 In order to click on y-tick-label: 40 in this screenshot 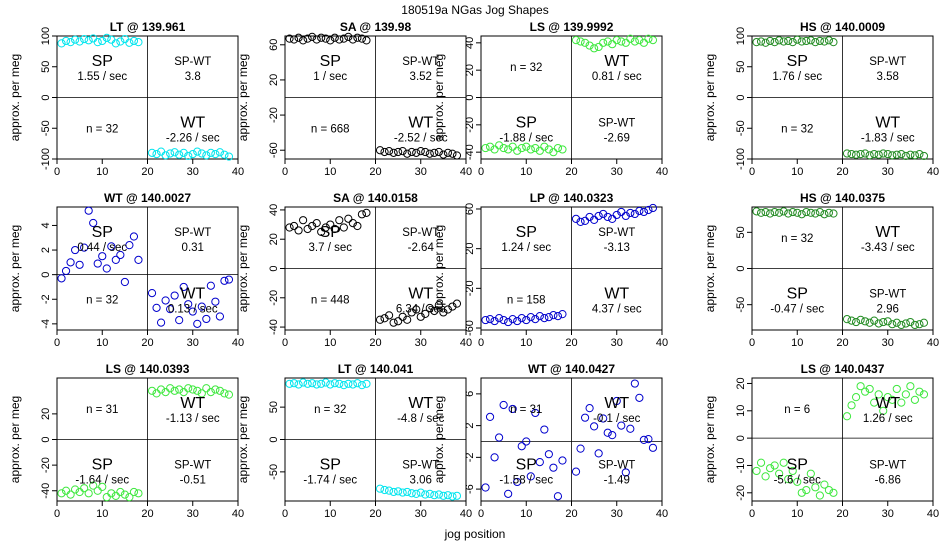, I will do `click(274, 210)`.